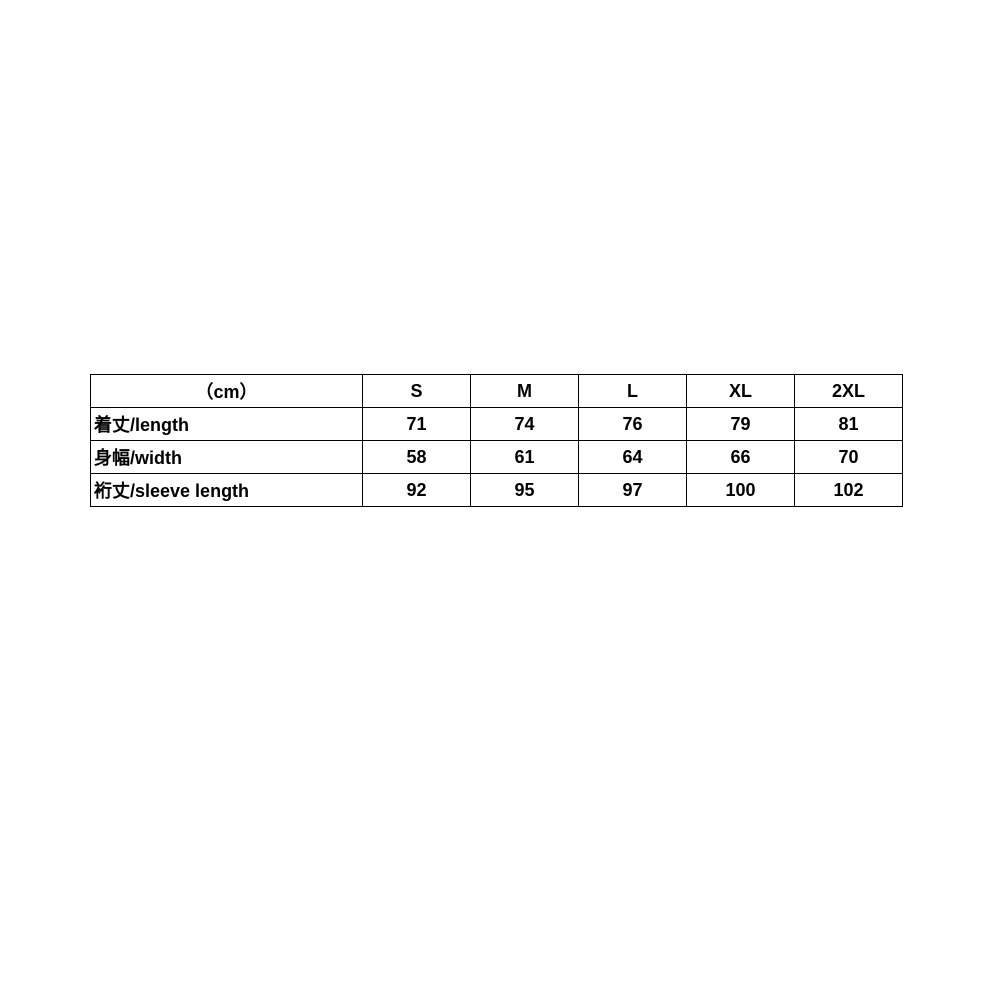 This screenshot has width=1000, height=1000. I want to click on cell: 92, so click(416, 490).